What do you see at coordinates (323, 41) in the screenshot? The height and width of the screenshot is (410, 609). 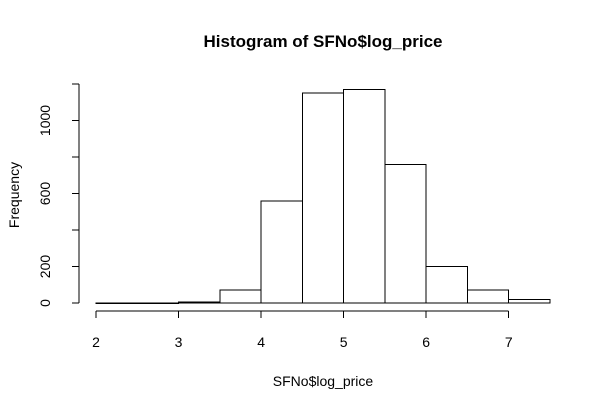 I see `chart-title: Histogram of SFNo$log_price` at bounding box center [323, 41].